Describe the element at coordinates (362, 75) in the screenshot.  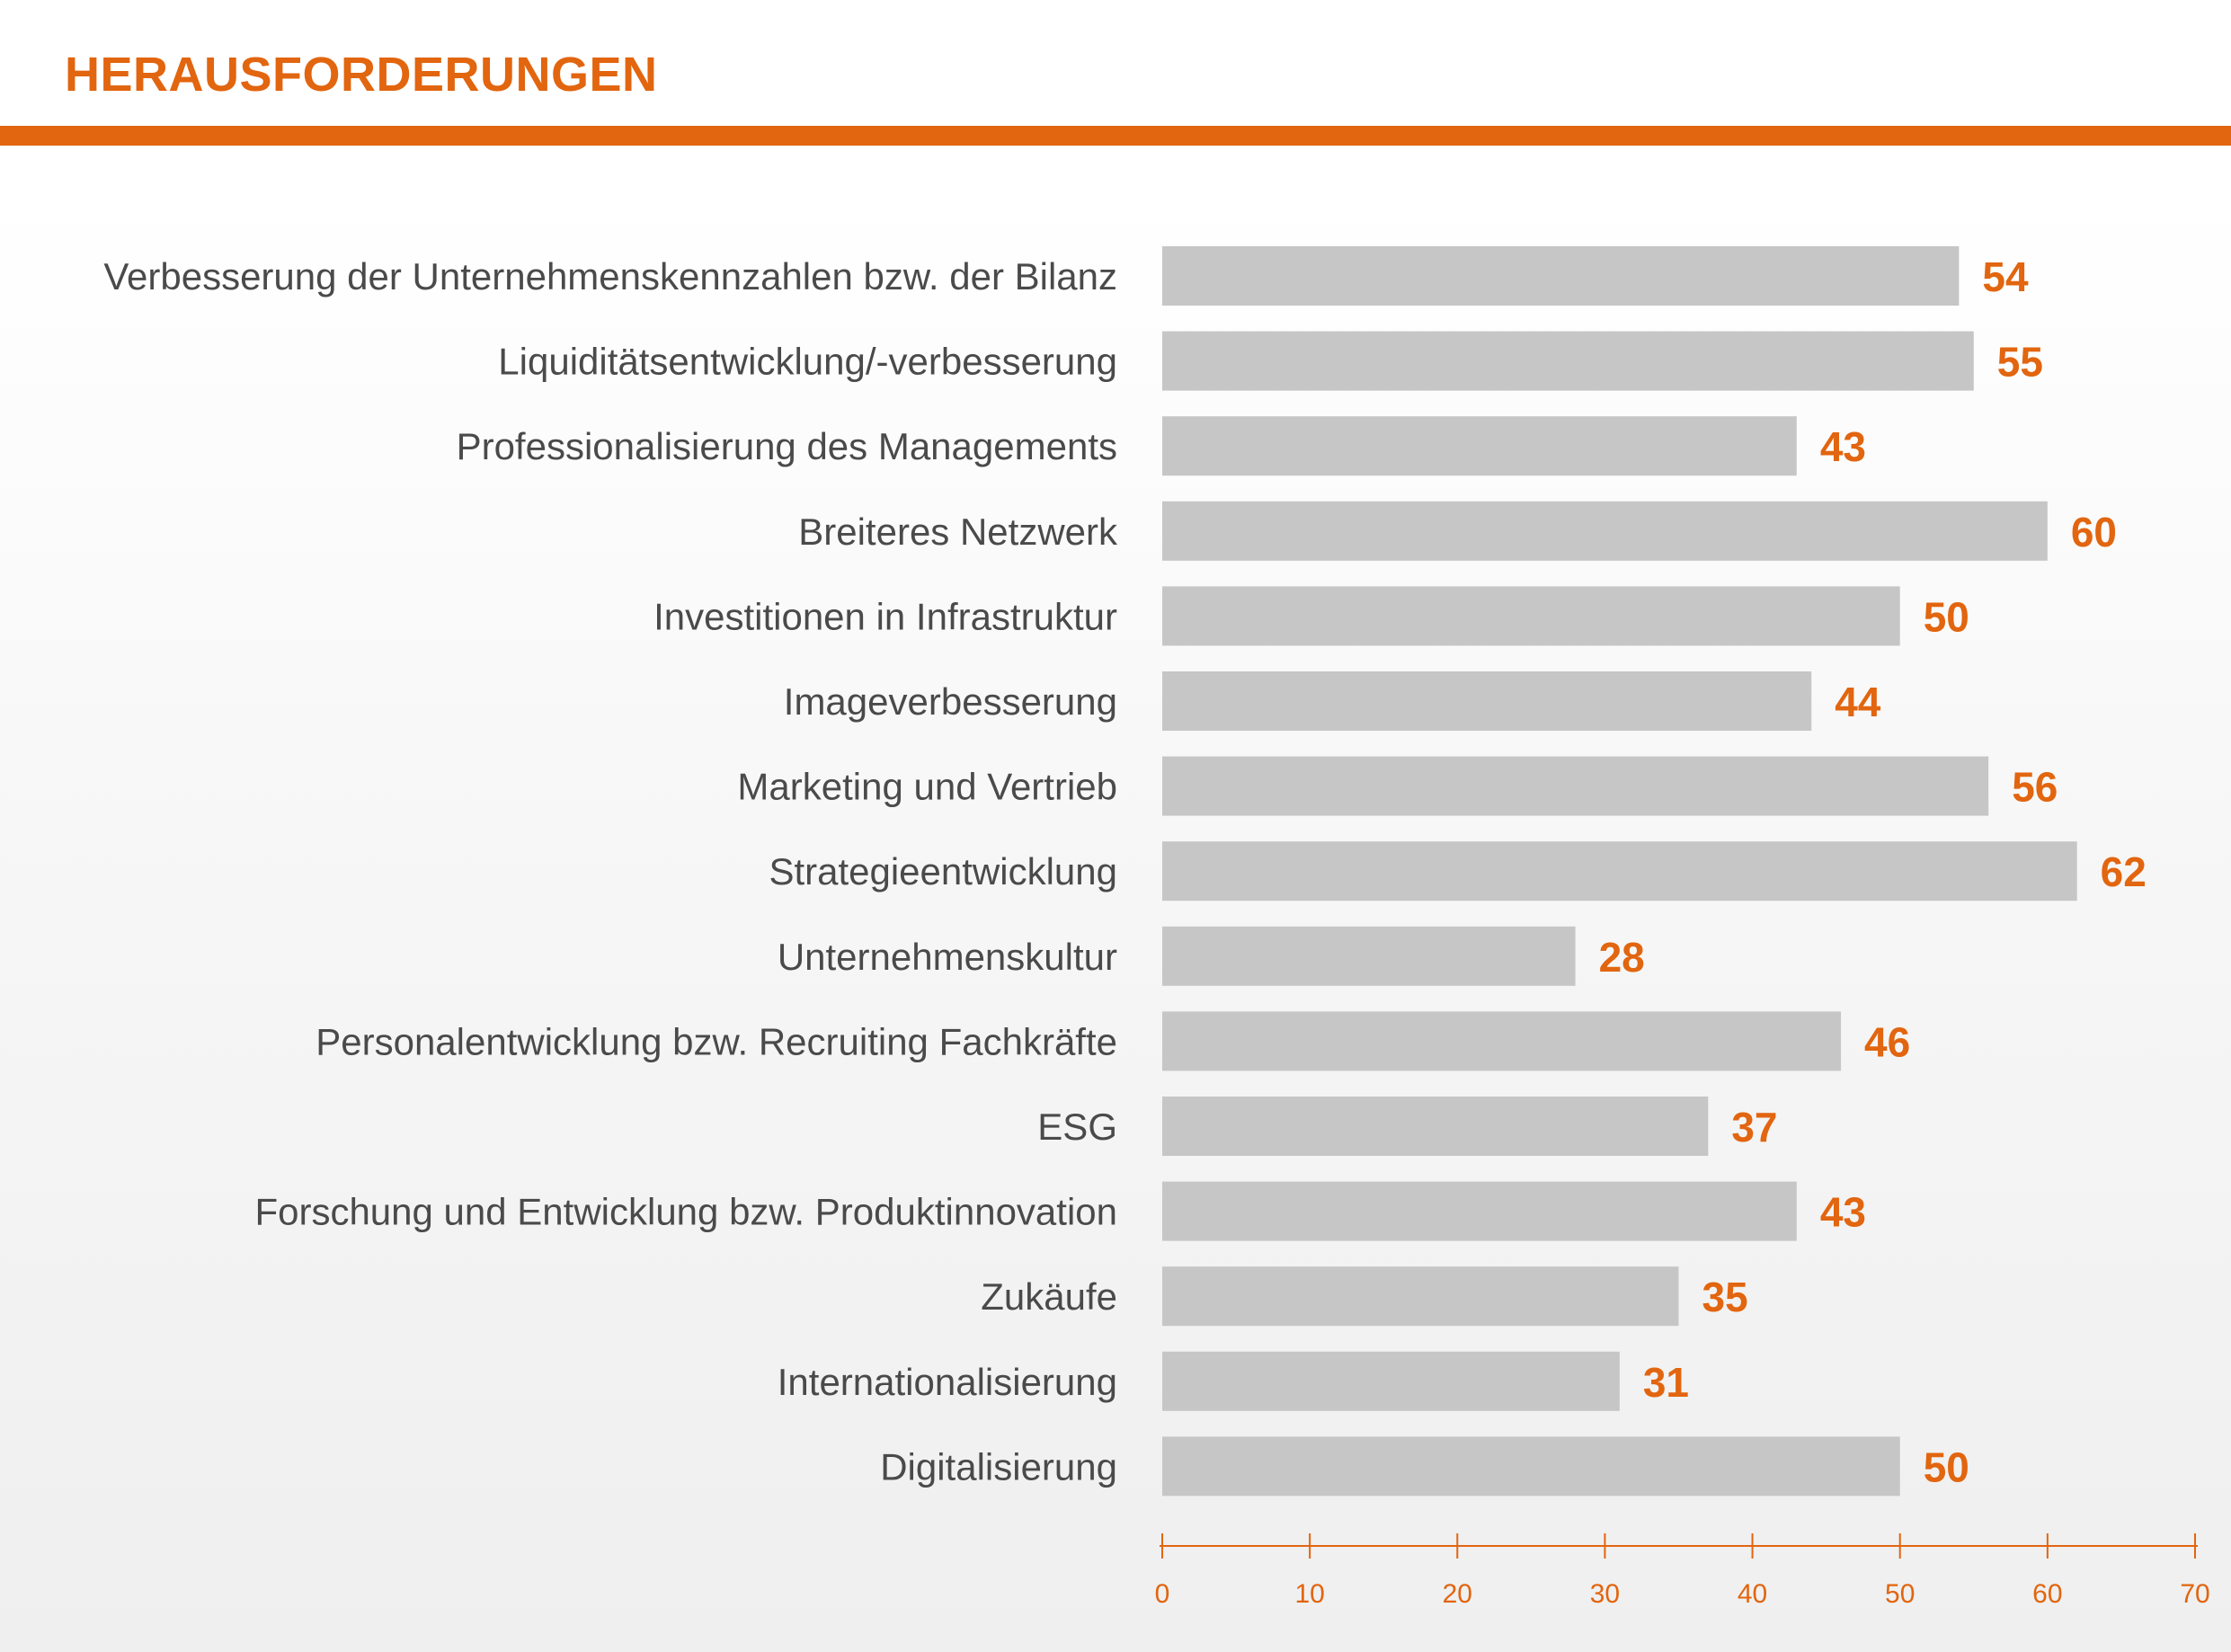
I see `chart-title: HERAUSFORDERUNGEN` at that location.